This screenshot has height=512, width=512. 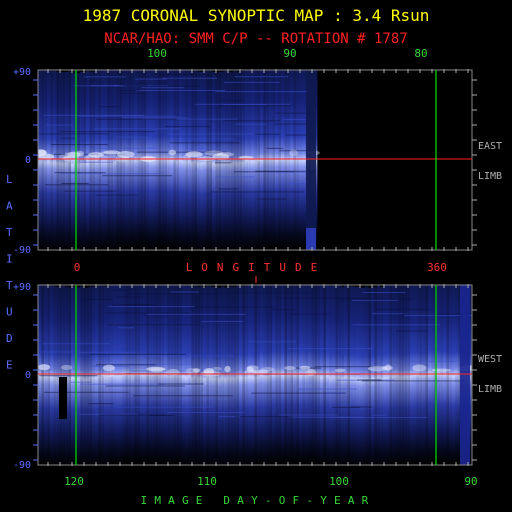 I want to click on day-axis-label: IMAGE DAY-OF-YEAR, so click(x=258, y=500).